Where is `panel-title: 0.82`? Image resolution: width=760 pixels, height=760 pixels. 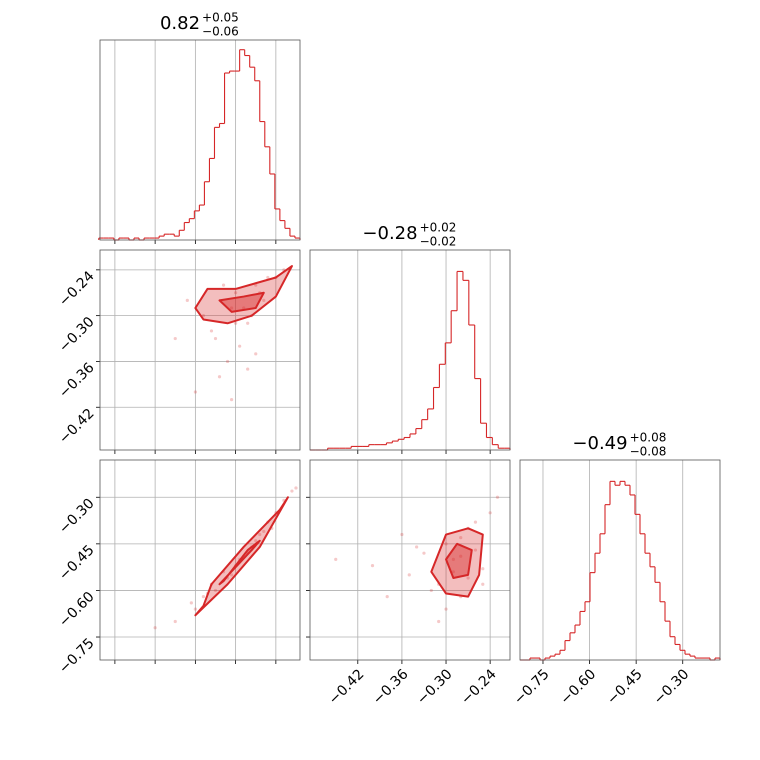 panel-title: 0.82 is located at coordinates (180, 23).